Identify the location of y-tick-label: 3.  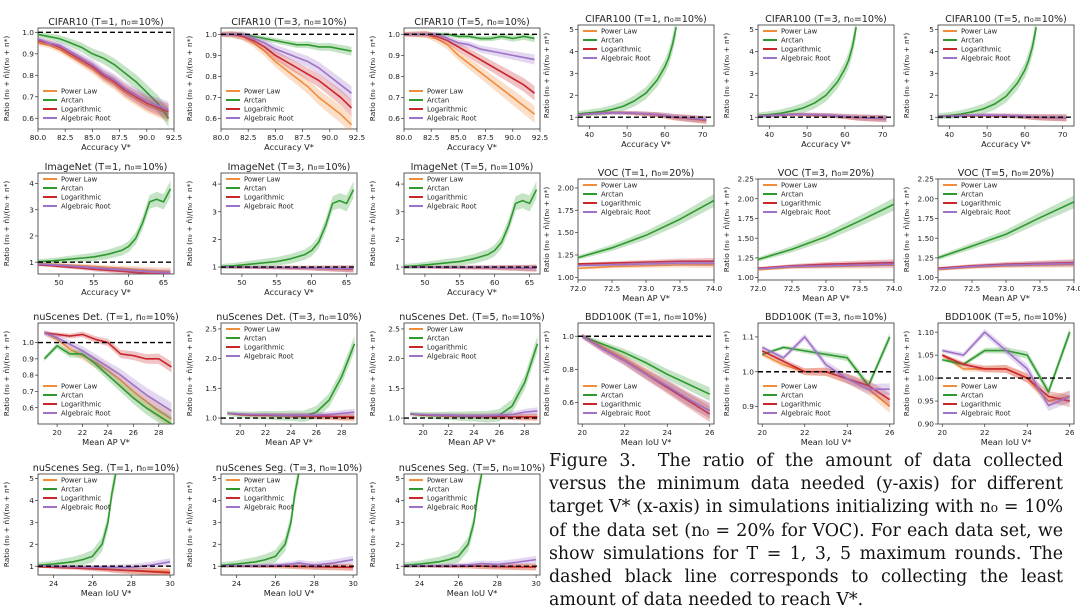
(397, 522).